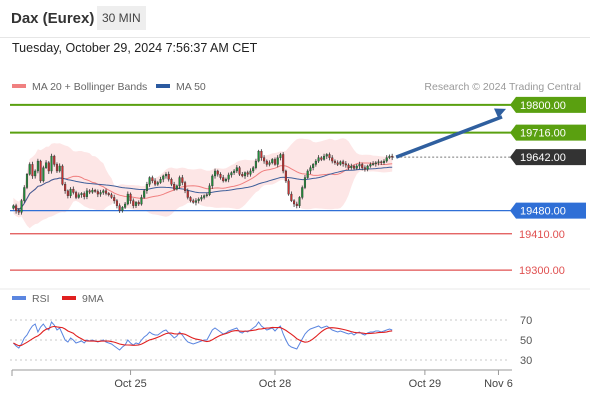 This screenshot has width=590, height=400. I want to click on rsi-line, so click(203, 336).